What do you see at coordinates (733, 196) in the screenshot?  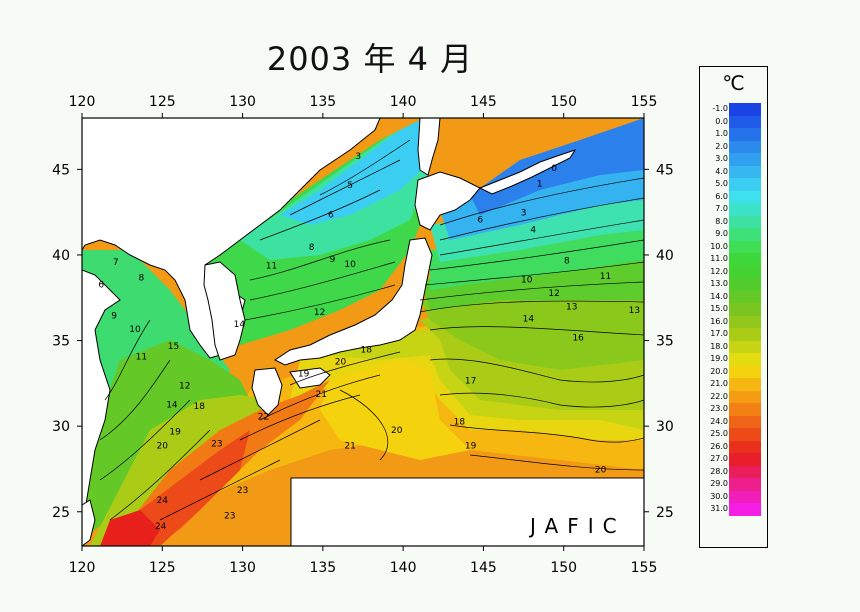 I see `legend-row: 6.0` at bounding box center [733, 196].